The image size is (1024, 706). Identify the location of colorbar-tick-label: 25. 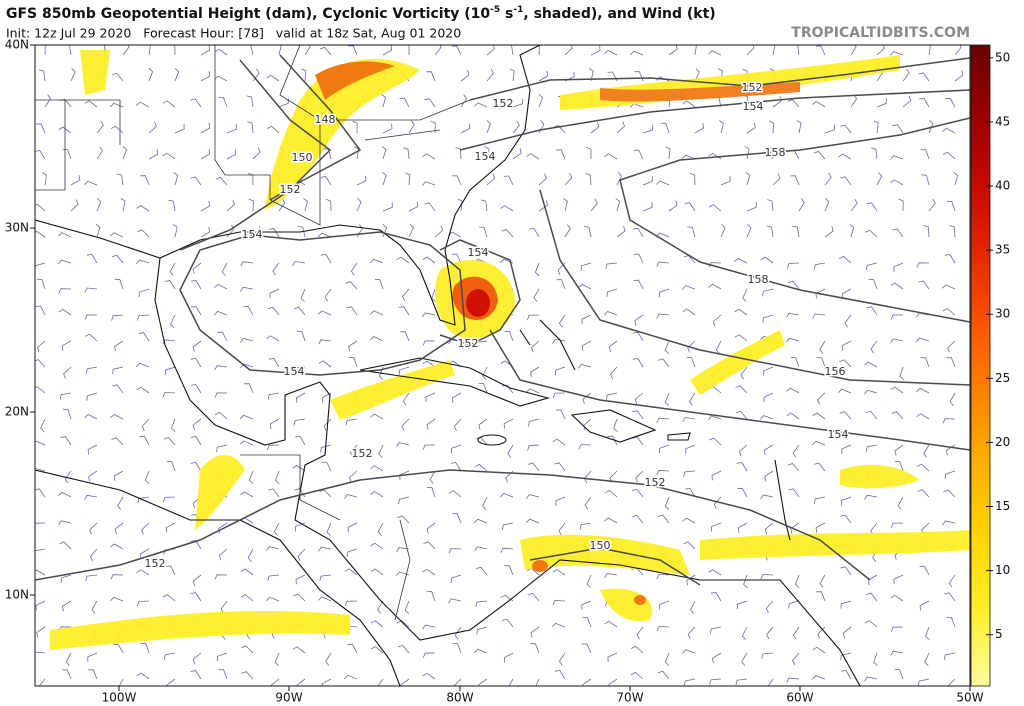
(1002, 378).